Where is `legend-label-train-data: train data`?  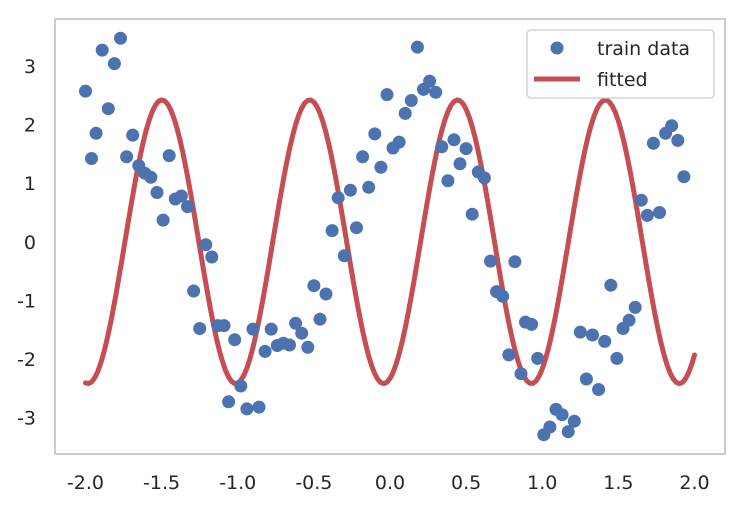 legend-label-train-data: train data is located at coordinates (643, 49).